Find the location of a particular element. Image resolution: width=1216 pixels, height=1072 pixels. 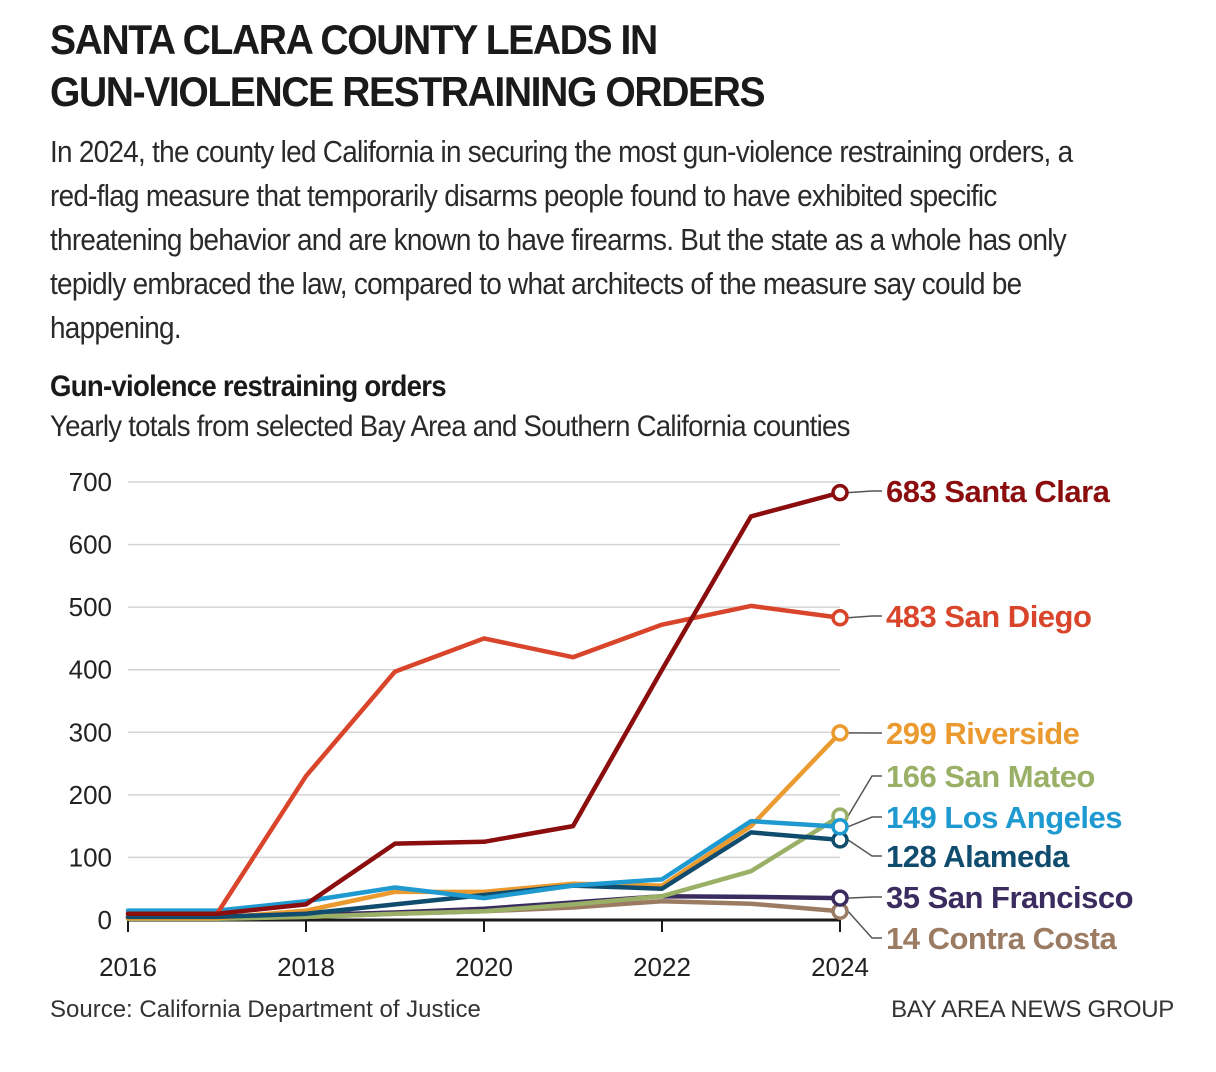

y-tick-label-300: 300 is located at coordinates (90, 732).